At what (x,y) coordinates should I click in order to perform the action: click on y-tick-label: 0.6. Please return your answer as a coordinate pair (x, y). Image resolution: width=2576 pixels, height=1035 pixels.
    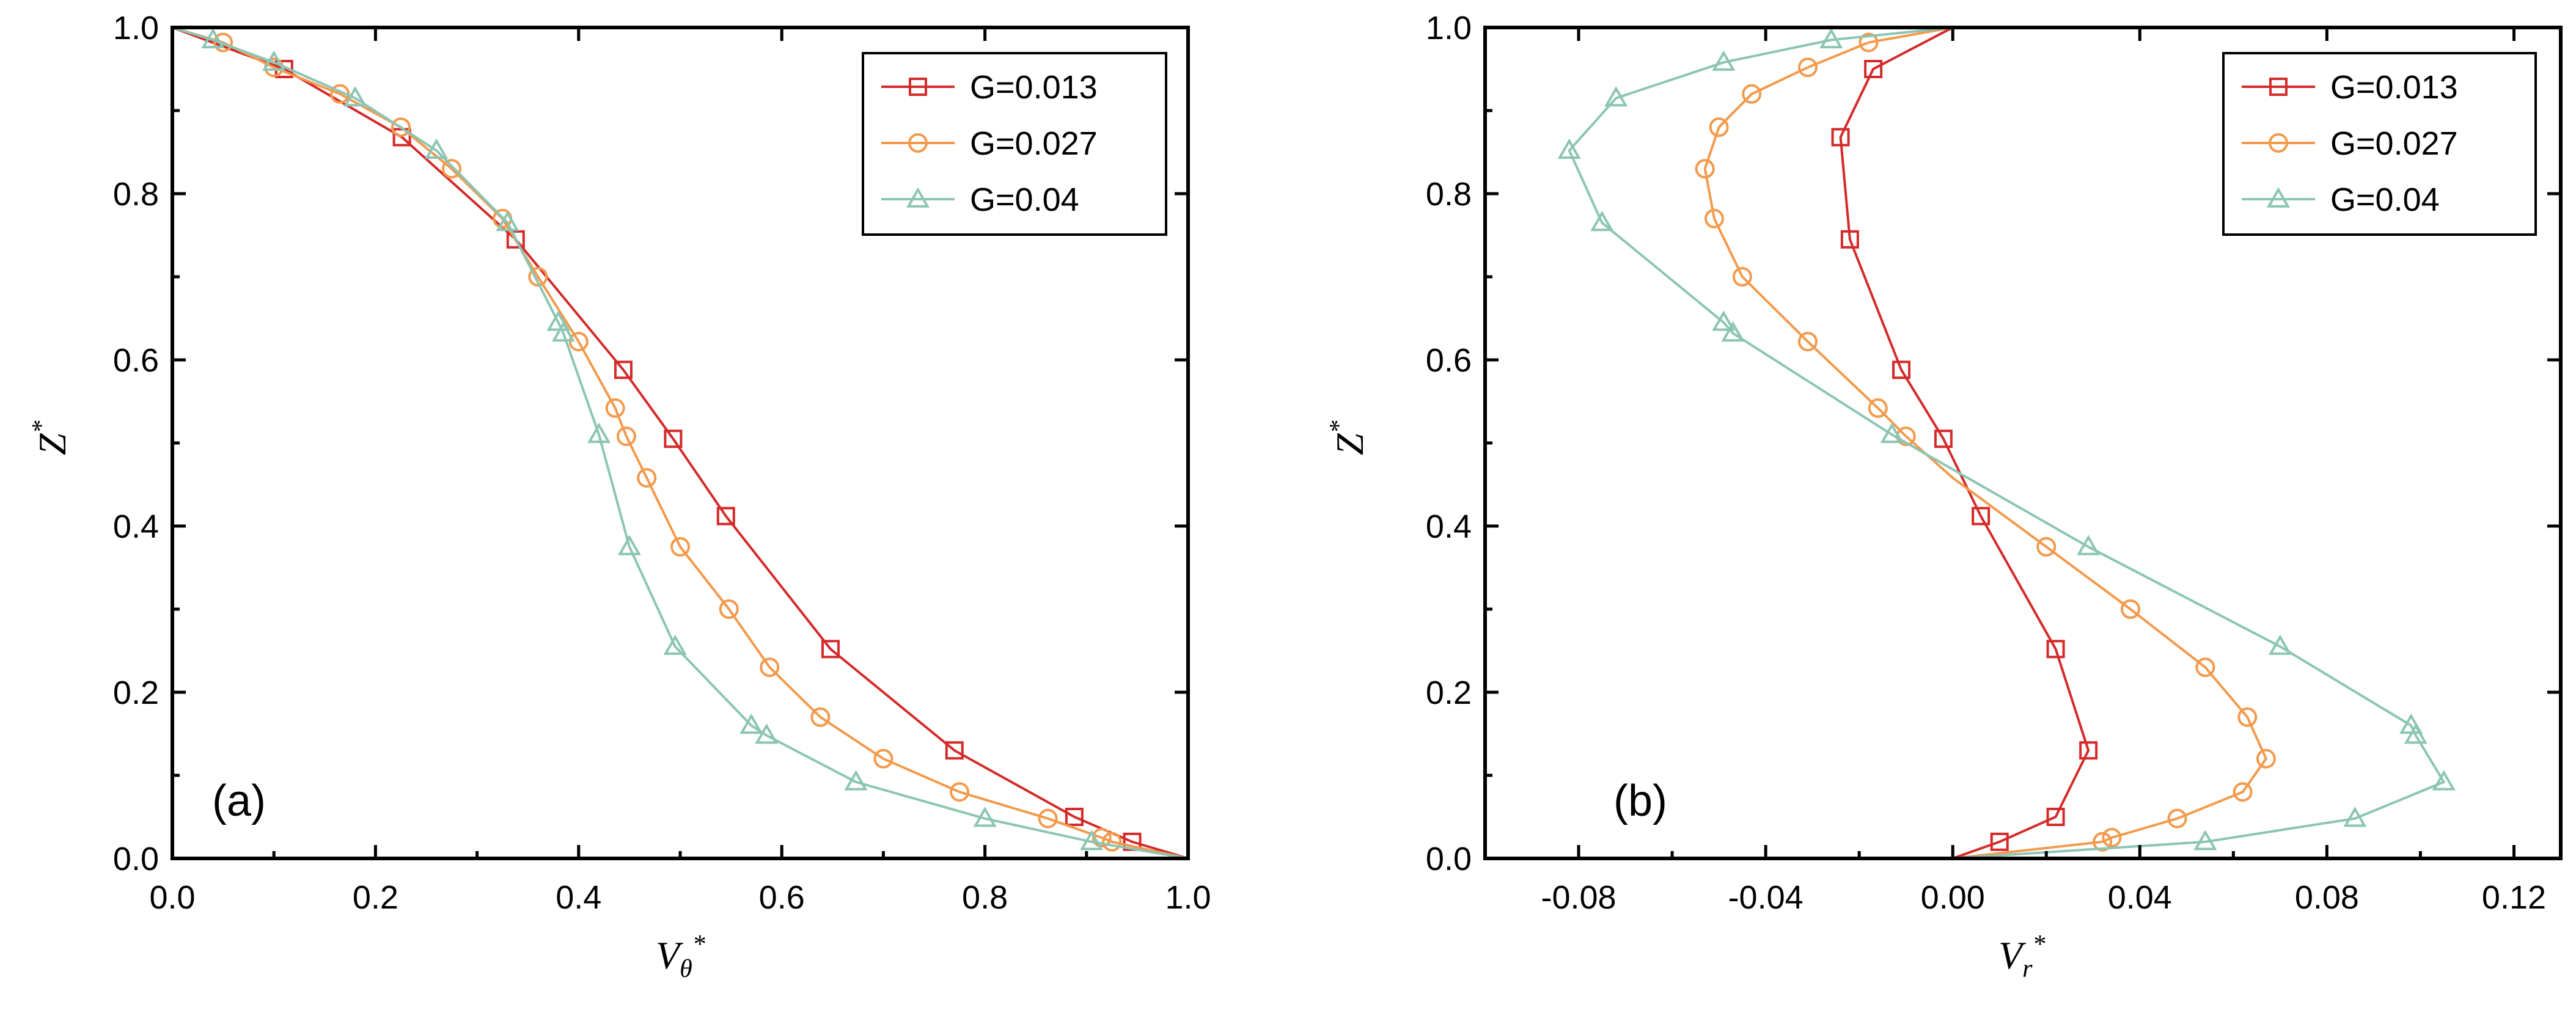
    Looking at the image, I should click on (1449, 360).